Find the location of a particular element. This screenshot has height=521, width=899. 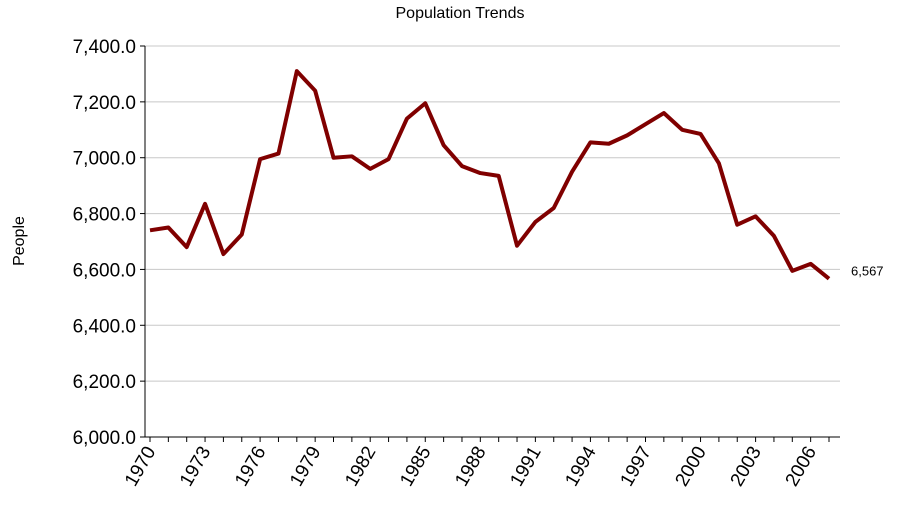

x-tick-label: 2006 is located at coordinates (801, 466).